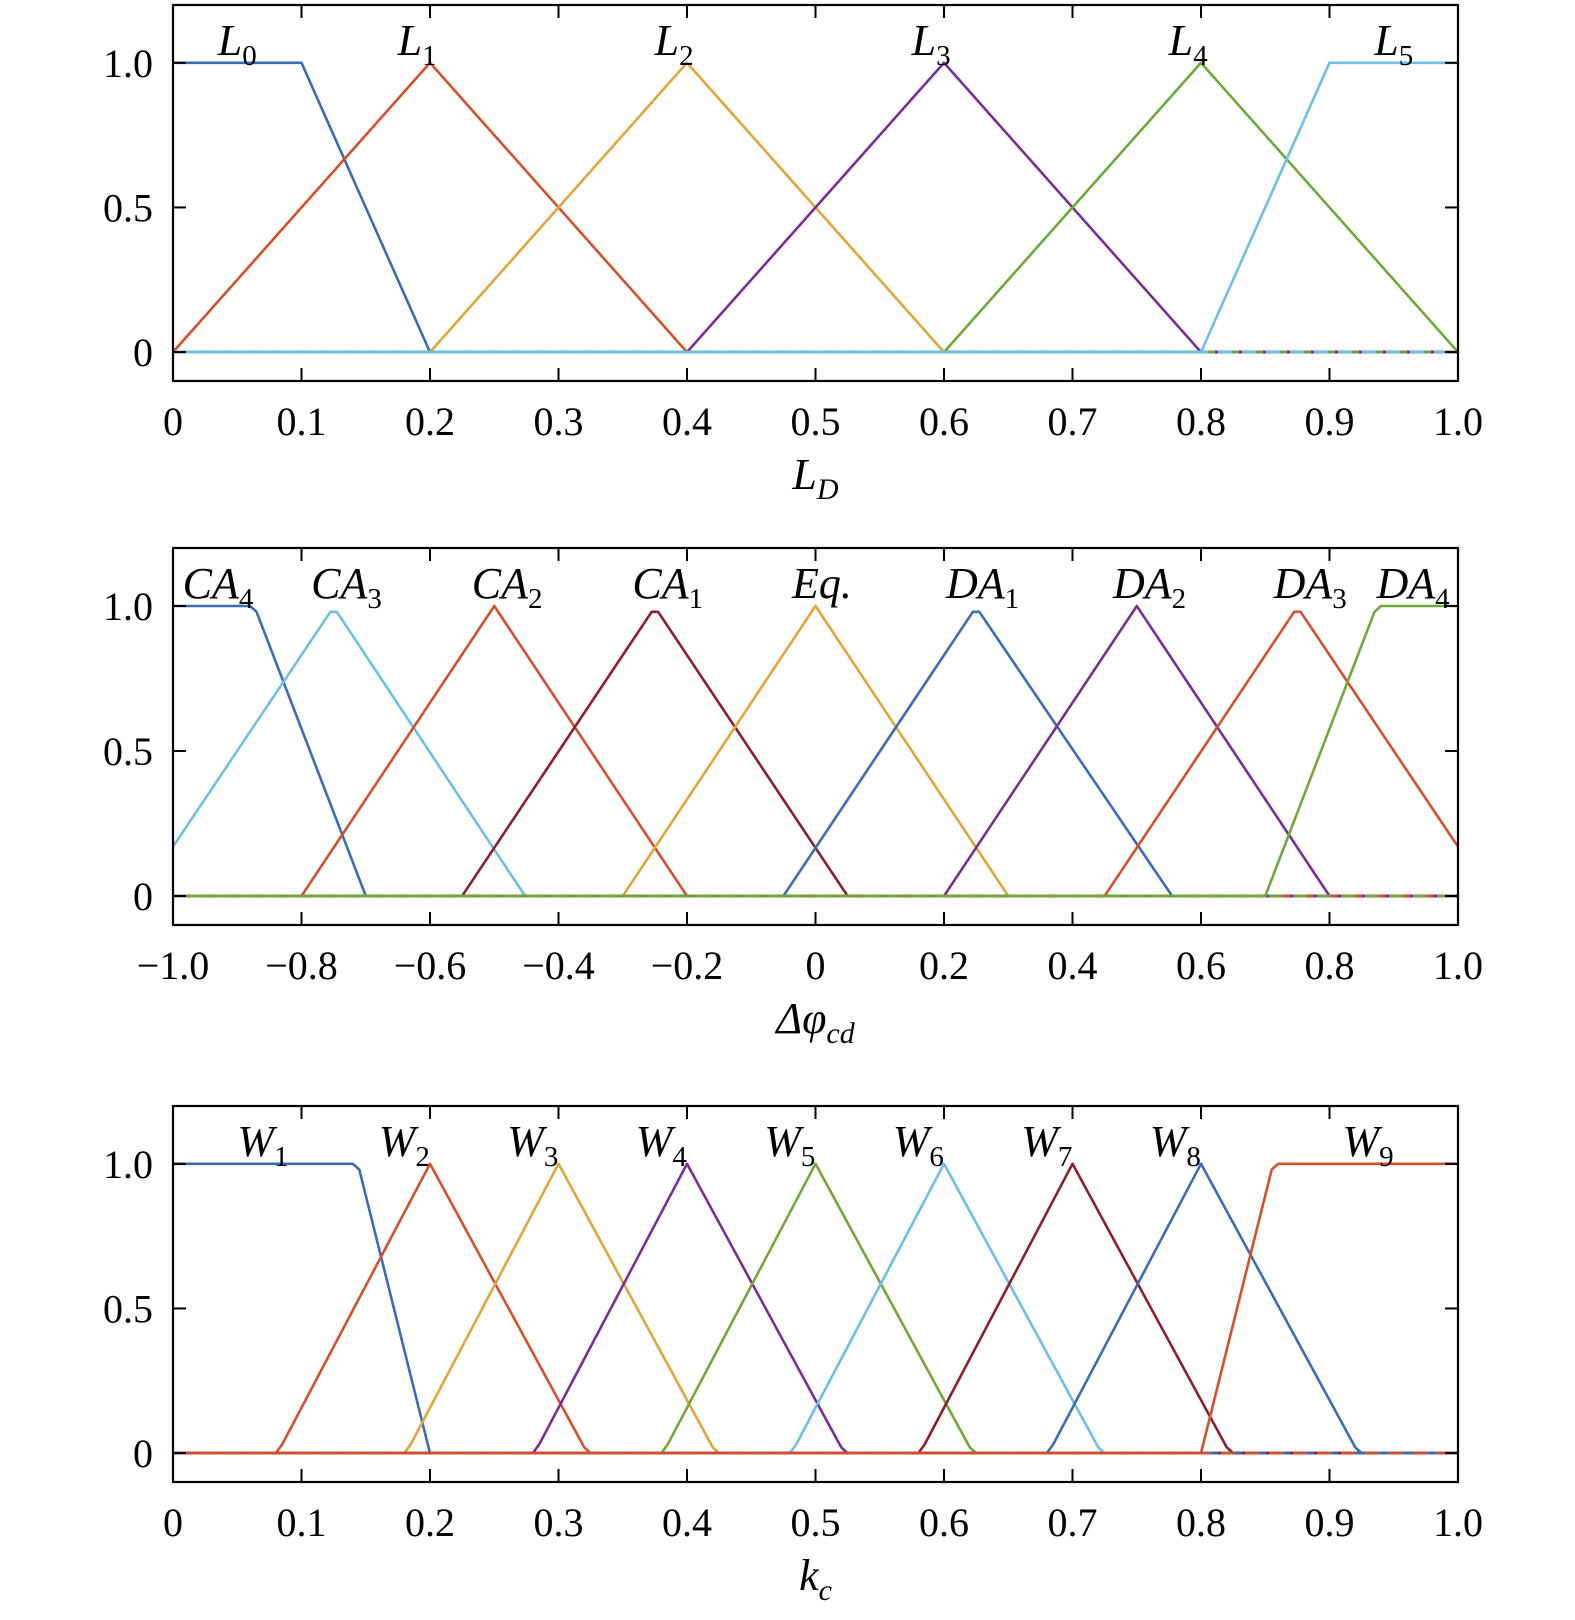 The image size is (1575, 1620). I want to click on series-label: Eq., so click(821, 583).